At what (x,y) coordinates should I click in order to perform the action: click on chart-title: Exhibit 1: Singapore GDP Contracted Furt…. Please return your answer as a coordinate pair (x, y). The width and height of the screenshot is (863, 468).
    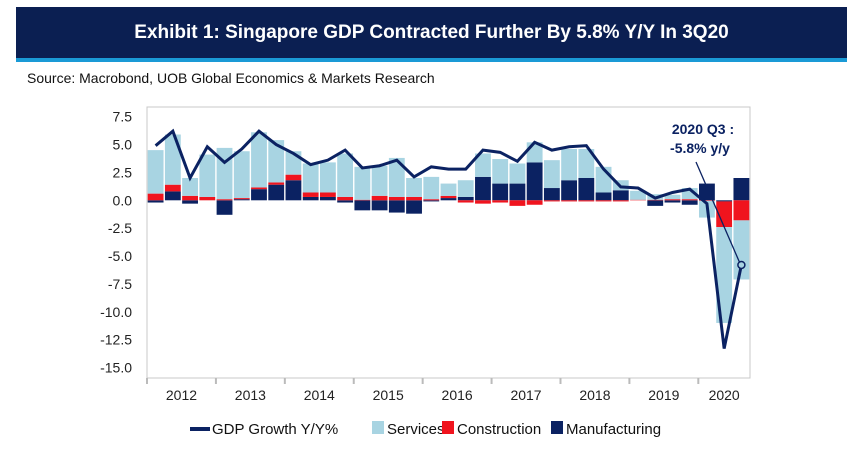
    Looking at the image, I should click on (431, 32).